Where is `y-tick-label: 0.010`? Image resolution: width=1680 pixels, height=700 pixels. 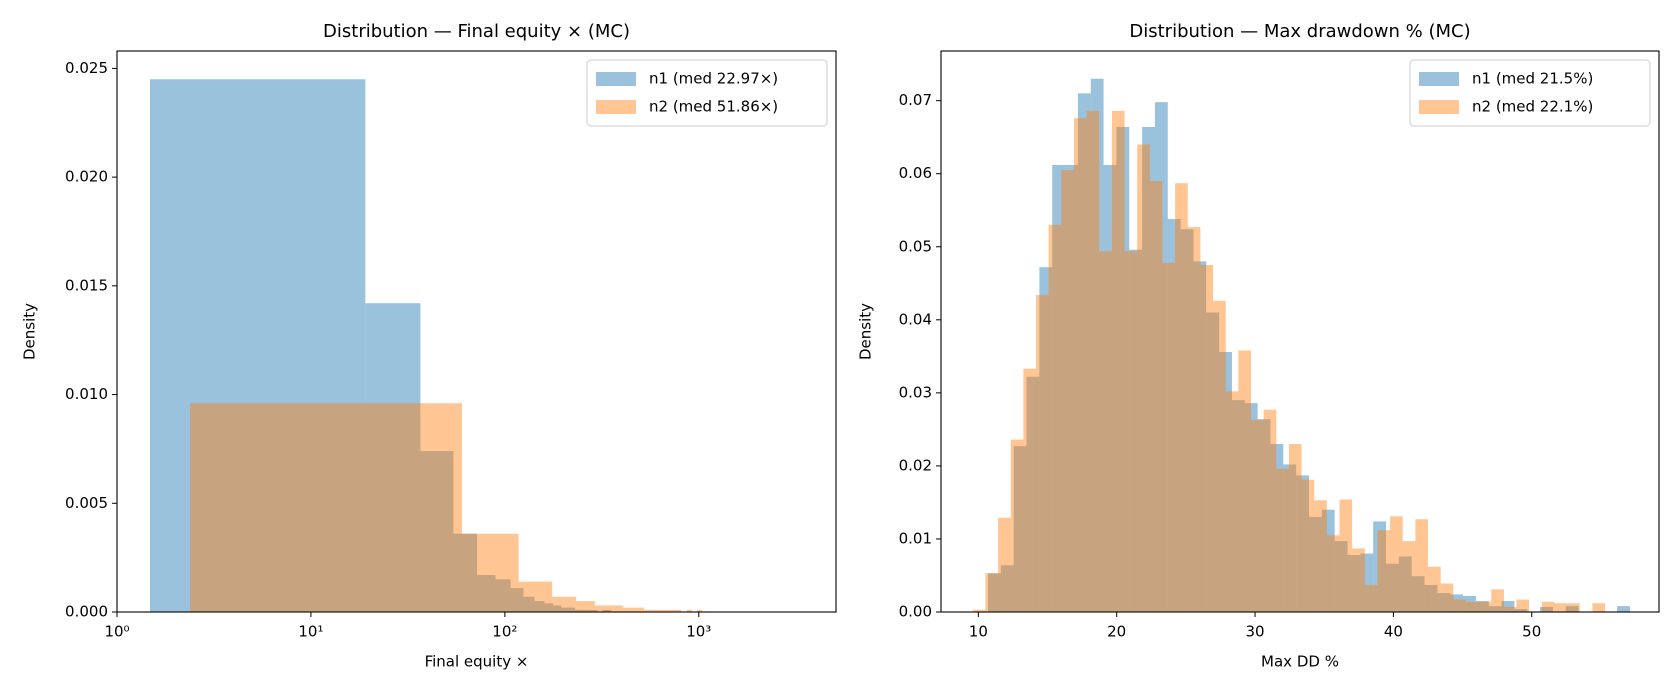
y-tick-label: 0.010 is located at coordinates (86, 394).